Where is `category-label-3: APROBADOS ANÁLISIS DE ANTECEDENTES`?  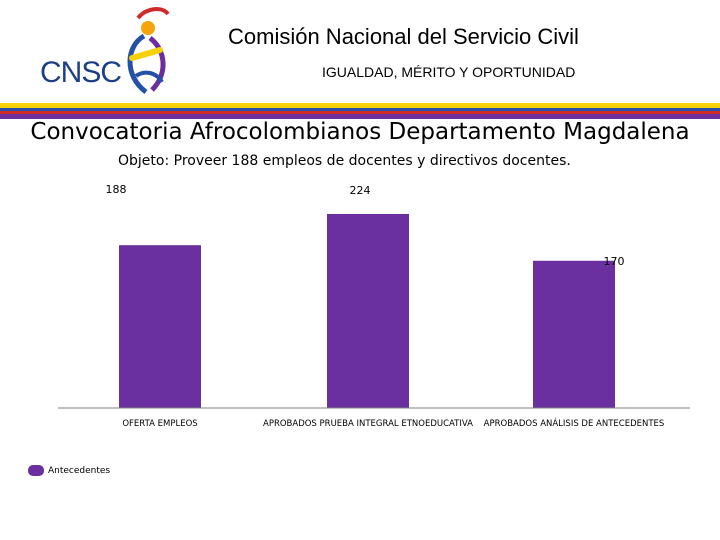
category-label-3: APROBADOS ANÁLISIS DE ANTECEDENTES is located at coordinates (574, 423).